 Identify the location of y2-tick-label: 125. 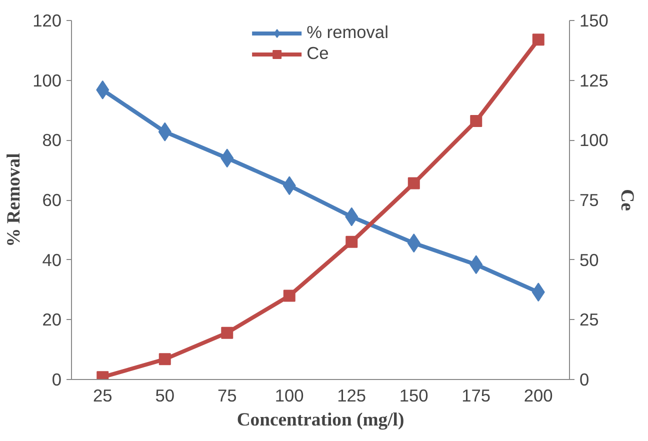
(594, 80).